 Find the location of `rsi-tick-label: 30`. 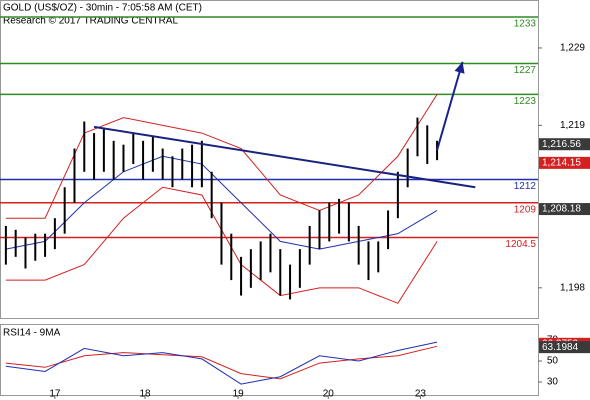

rsi-tick-label: 30 is located at coordinates (553, 382).